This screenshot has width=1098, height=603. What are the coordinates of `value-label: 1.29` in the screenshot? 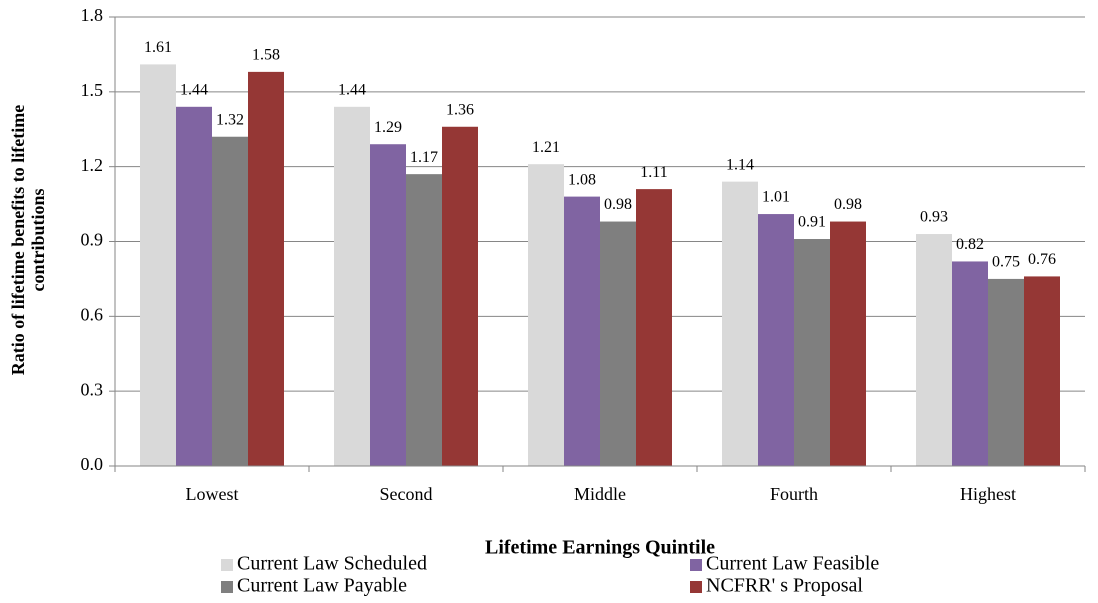 It's located at (388, 127).